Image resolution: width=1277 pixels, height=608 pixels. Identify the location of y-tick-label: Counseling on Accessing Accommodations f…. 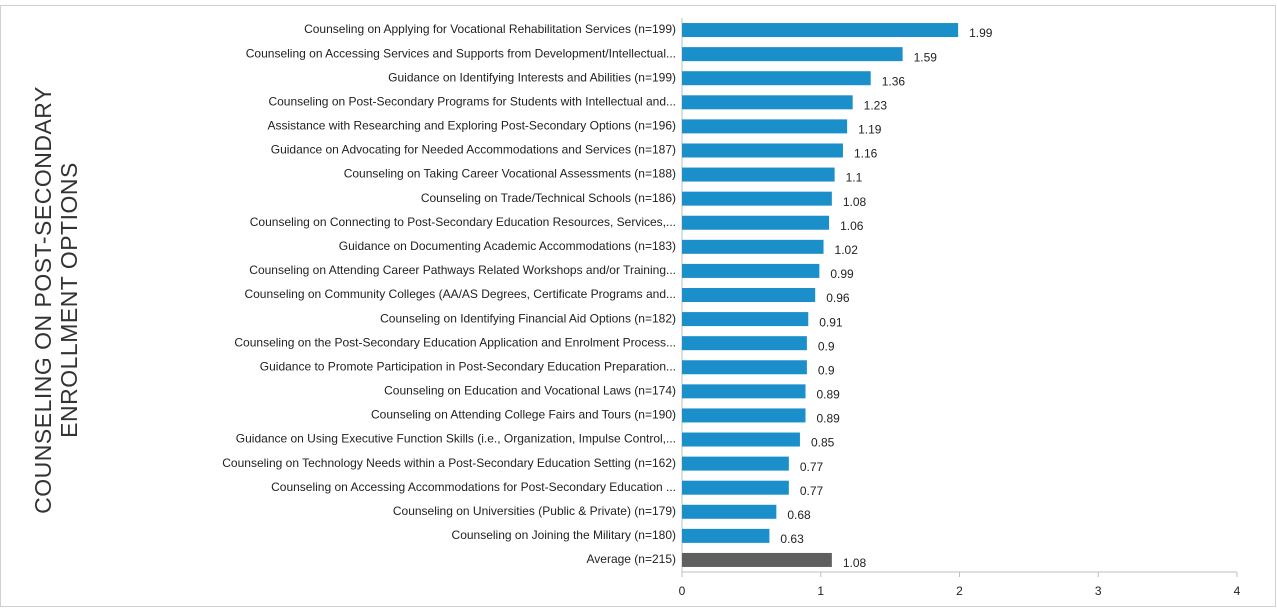
(473, 487).